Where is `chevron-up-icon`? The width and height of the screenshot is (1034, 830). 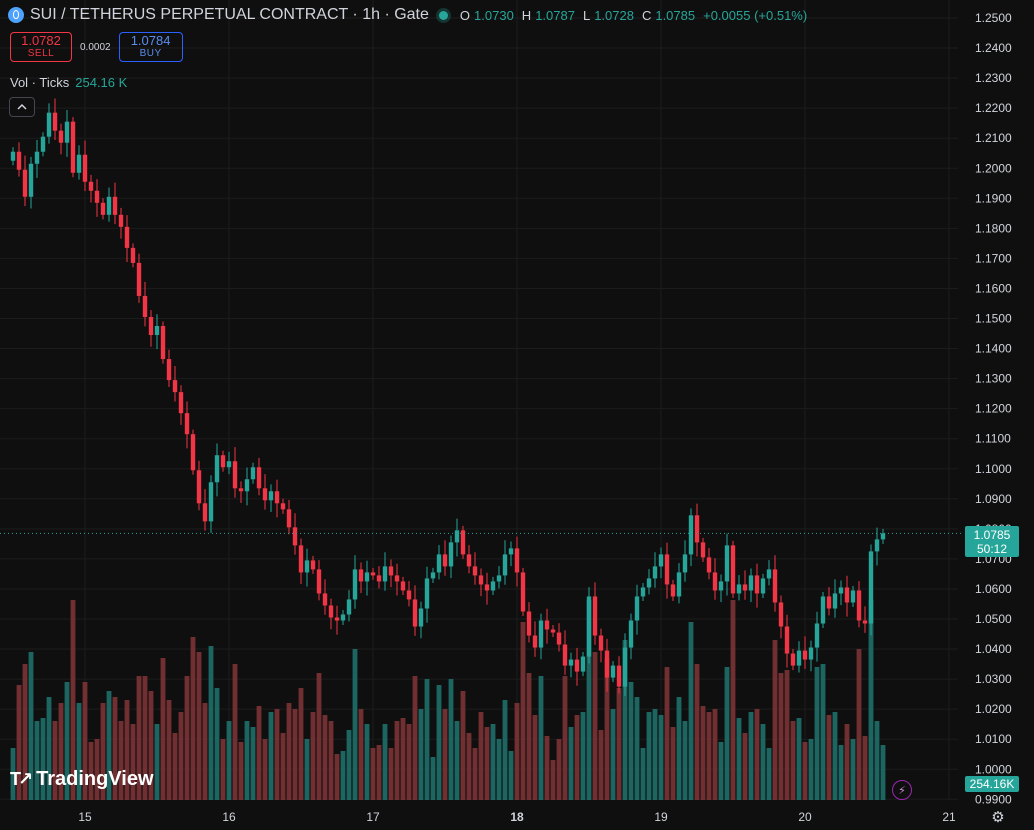
chevron-up-icon is located at coordinates (22, 106).